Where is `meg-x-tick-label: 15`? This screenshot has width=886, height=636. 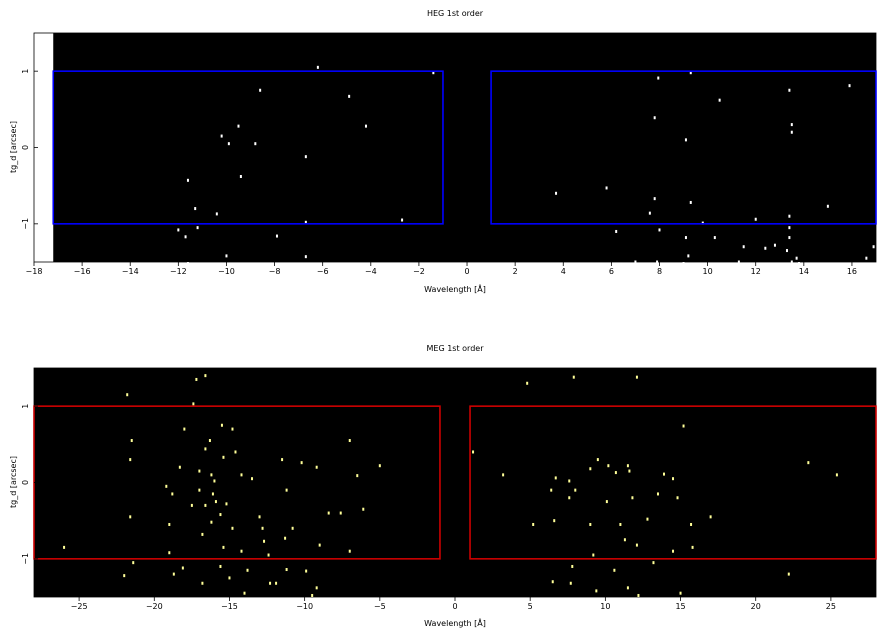
meg-x-tick-label: 15 is located at coordinates (680, 606).